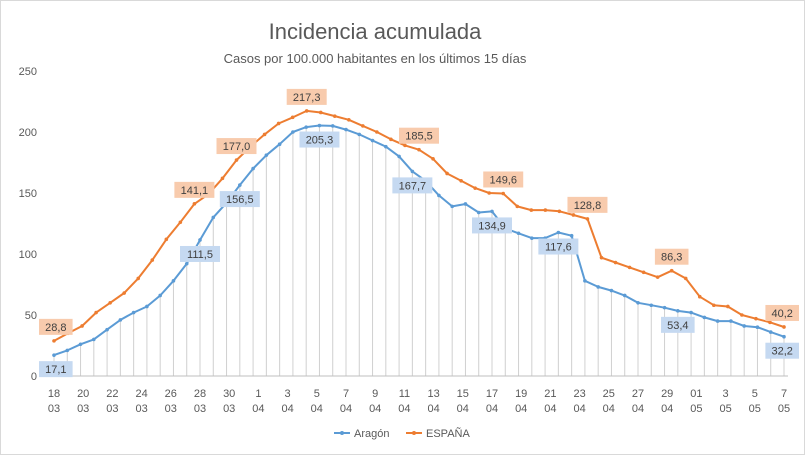  Describe the element at coordinates (638, 394) in the screenshot. I see `x-tick-day: 27` at that location.